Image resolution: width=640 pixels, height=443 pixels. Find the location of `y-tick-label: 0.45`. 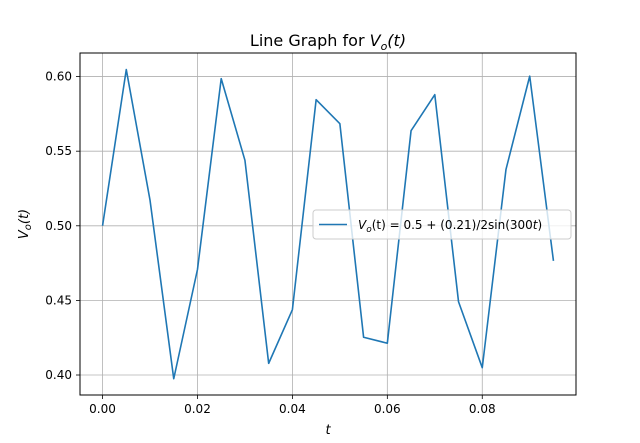

y-tick-label: 0.45 is located at coordinates (58, 300).